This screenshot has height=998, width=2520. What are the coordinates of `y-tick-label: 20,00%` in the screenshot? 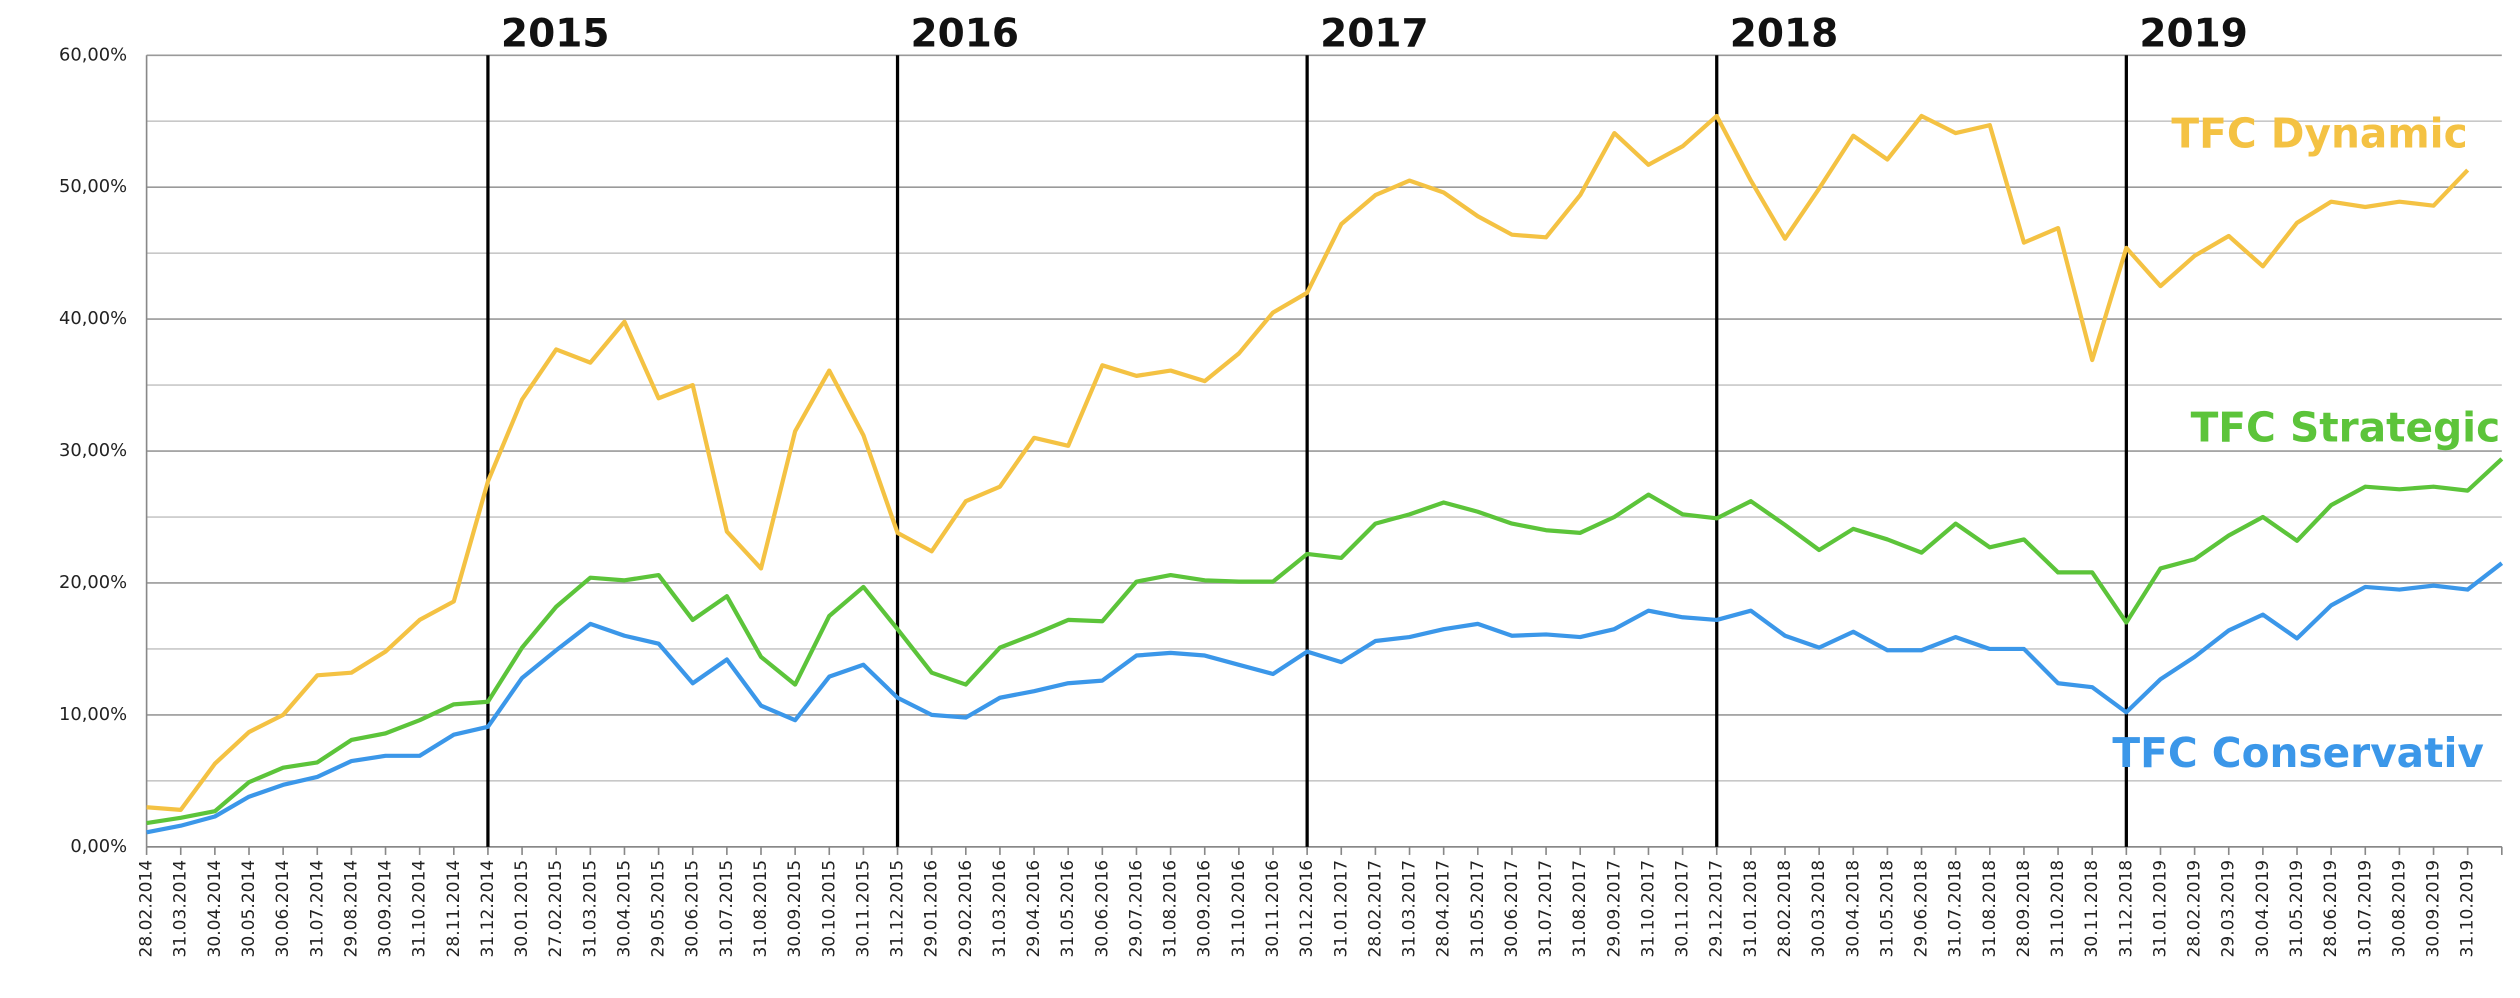 It's located at (93, 582).